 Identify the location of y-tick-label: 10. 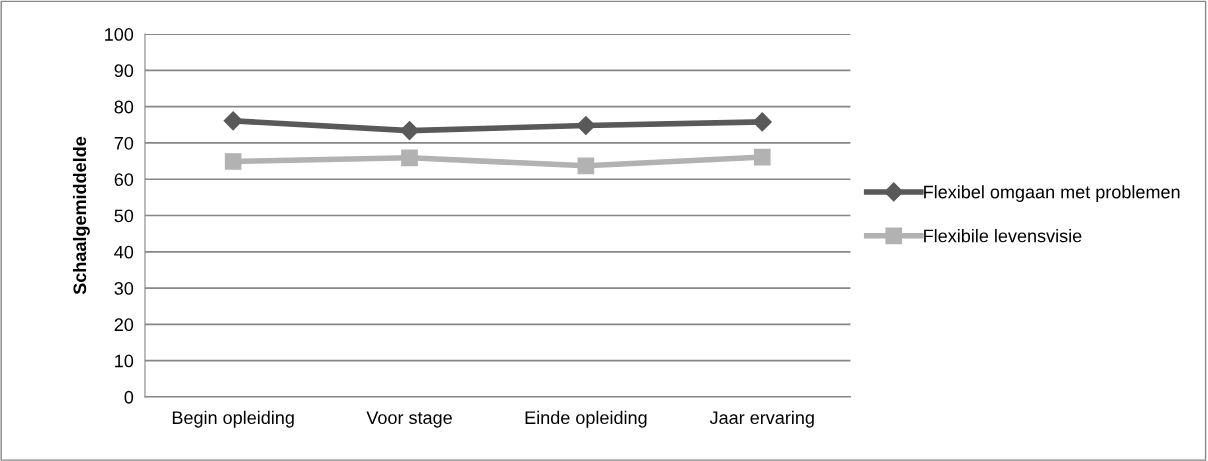
(124, 361).